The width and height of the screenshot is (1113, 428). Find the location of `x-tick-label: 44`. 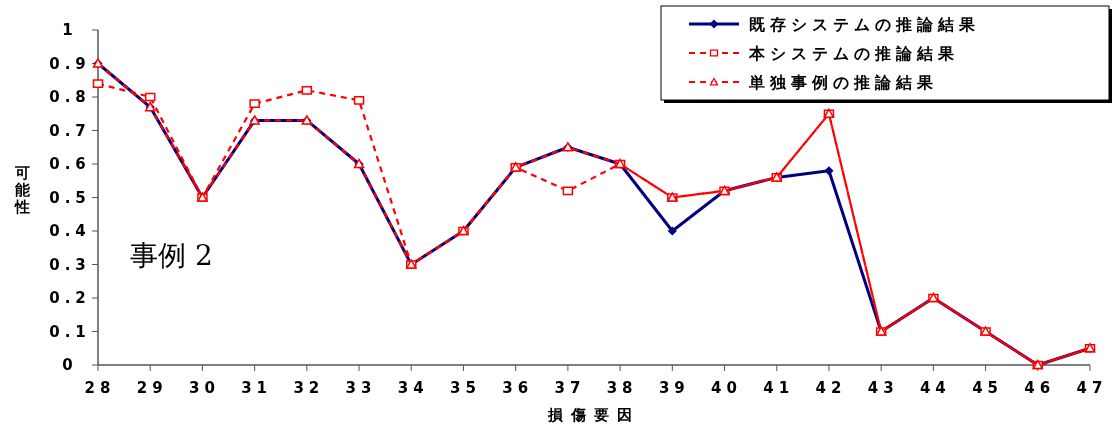

x-tick-label: 44 is located at coordinates (935, 388).